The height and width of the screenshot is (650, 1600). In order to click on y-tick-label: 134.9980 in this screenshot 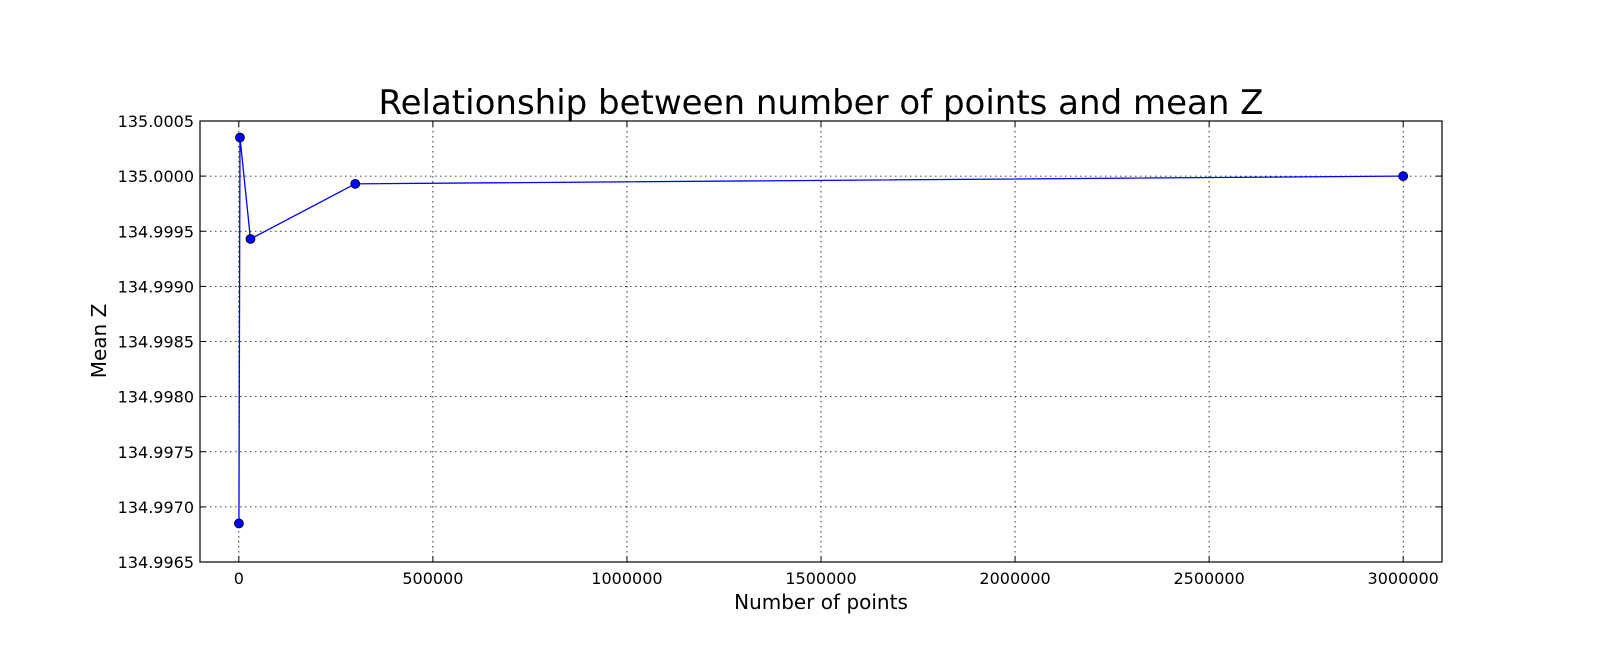, I will do `click(156, 397)`.